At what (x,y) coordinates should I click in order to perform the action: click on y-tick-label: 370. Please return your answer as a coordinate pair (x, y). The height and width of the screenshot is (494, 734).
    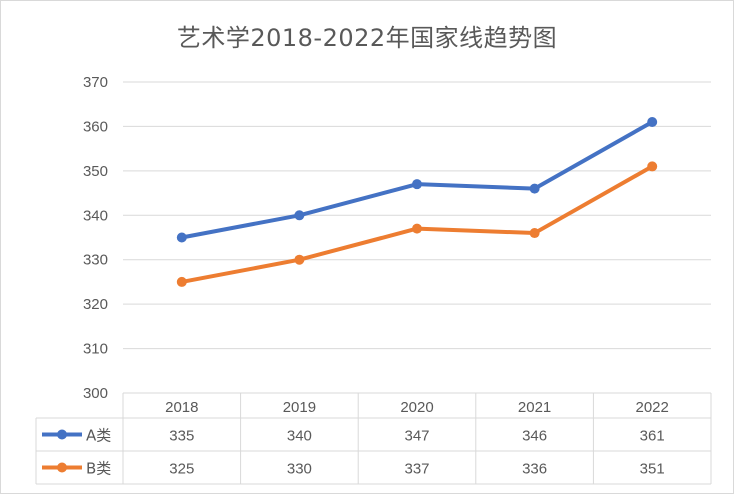
    Looking at the image, I should click on (95, 82).